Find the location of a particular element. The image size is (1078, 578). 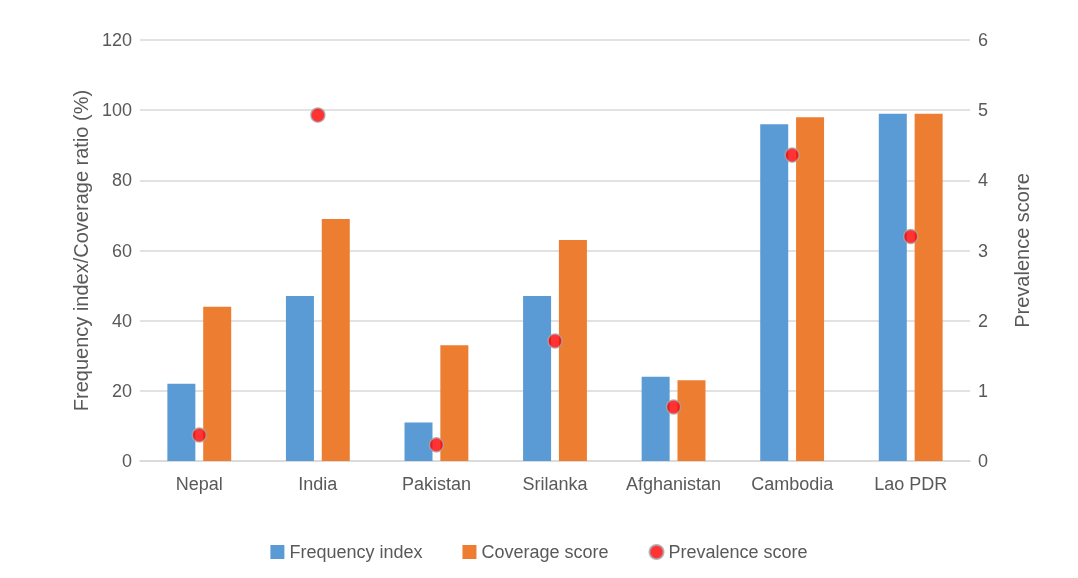

y2-tick-label: 4 is located at coordinates (983, 180).